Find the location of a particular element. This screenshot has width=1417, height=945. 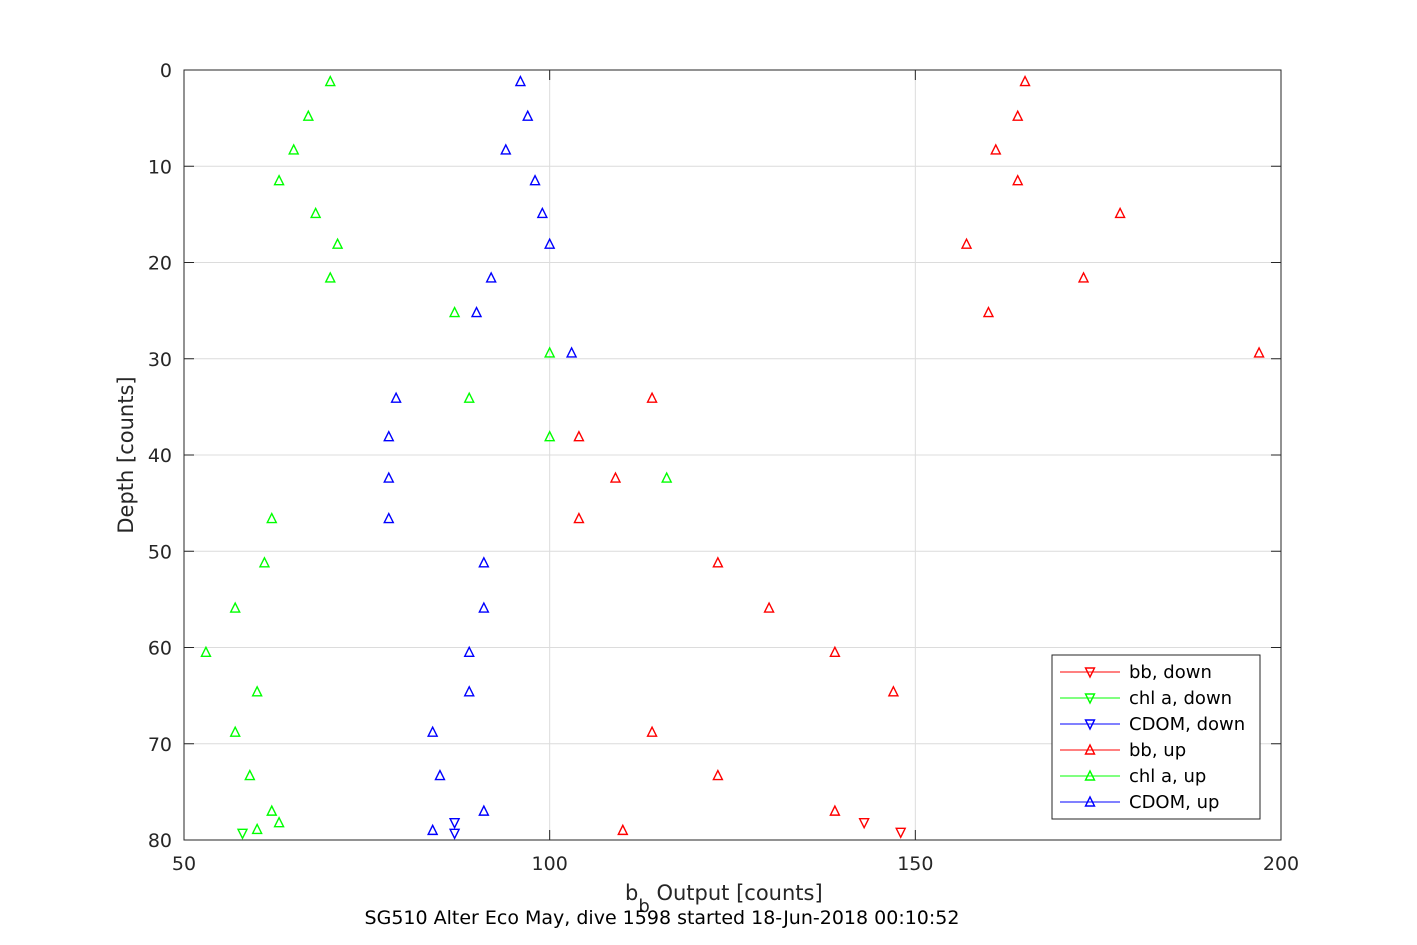

legend-box is located at coordinates (1156, 737).